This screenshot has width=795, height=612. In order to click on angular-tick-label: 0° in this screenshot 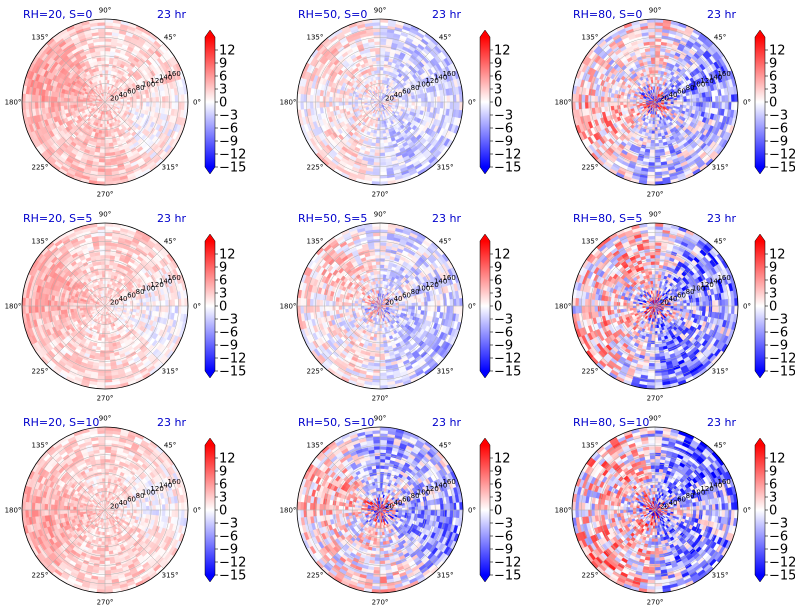, I will do `click(197, 103)`.